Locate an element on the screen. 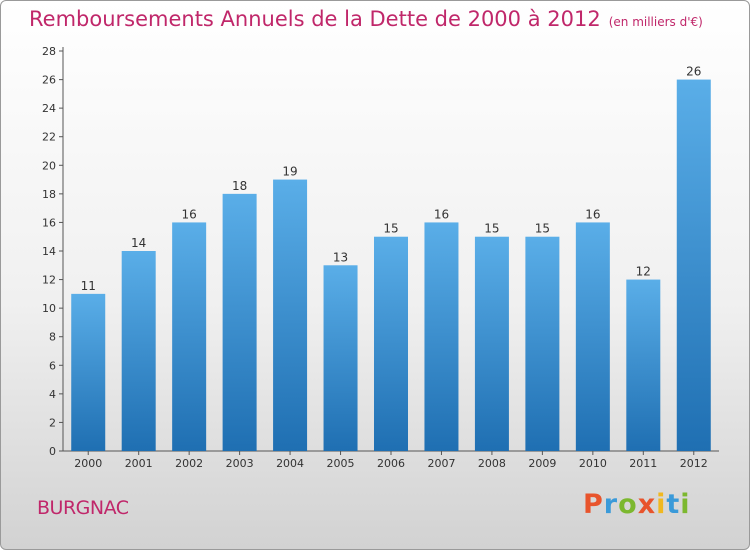 The height and width of the screenshot is (550, 750). y-tick-label: 0 is located at coordinates (52, 451).